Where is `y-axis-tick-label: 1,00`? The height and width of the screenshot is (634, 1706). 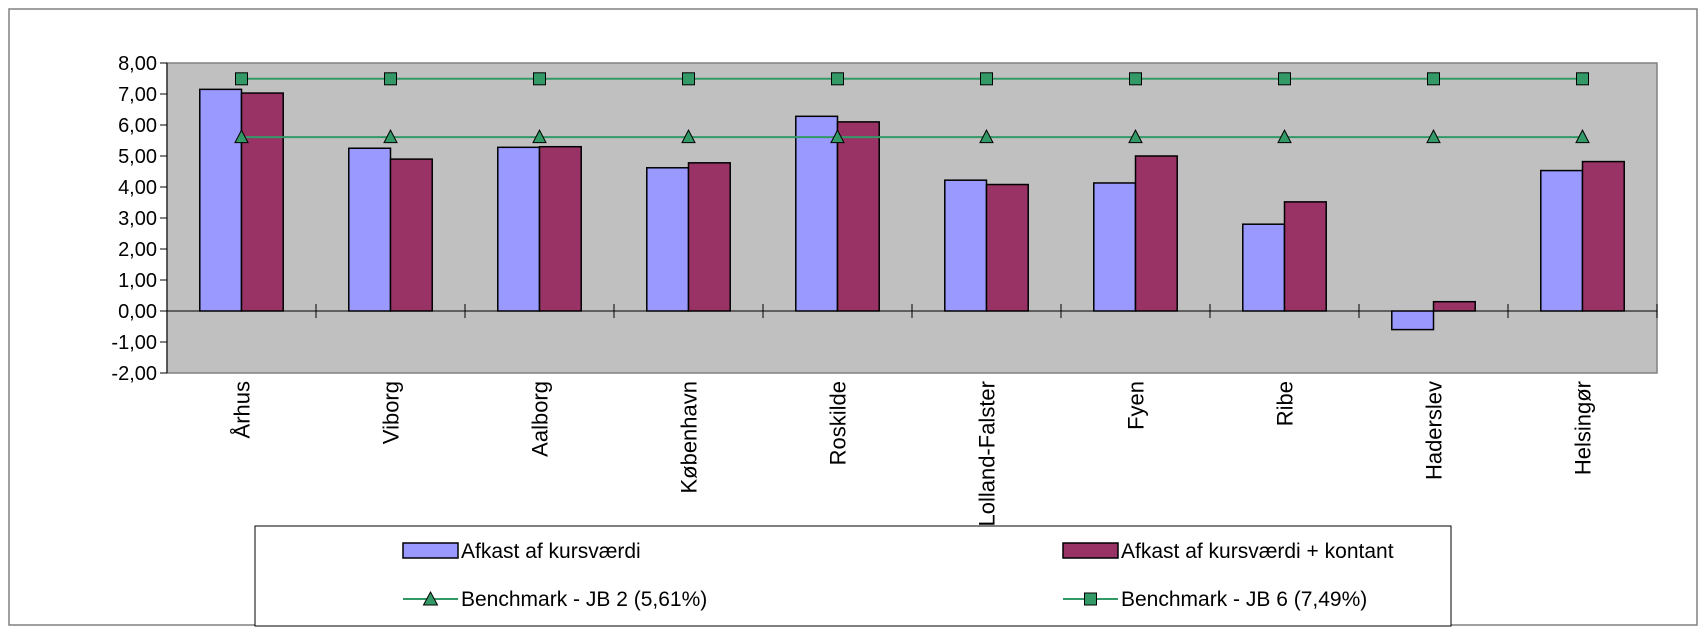 y-axis-tick-label: 1,00 is located at coordinates (137, 281).